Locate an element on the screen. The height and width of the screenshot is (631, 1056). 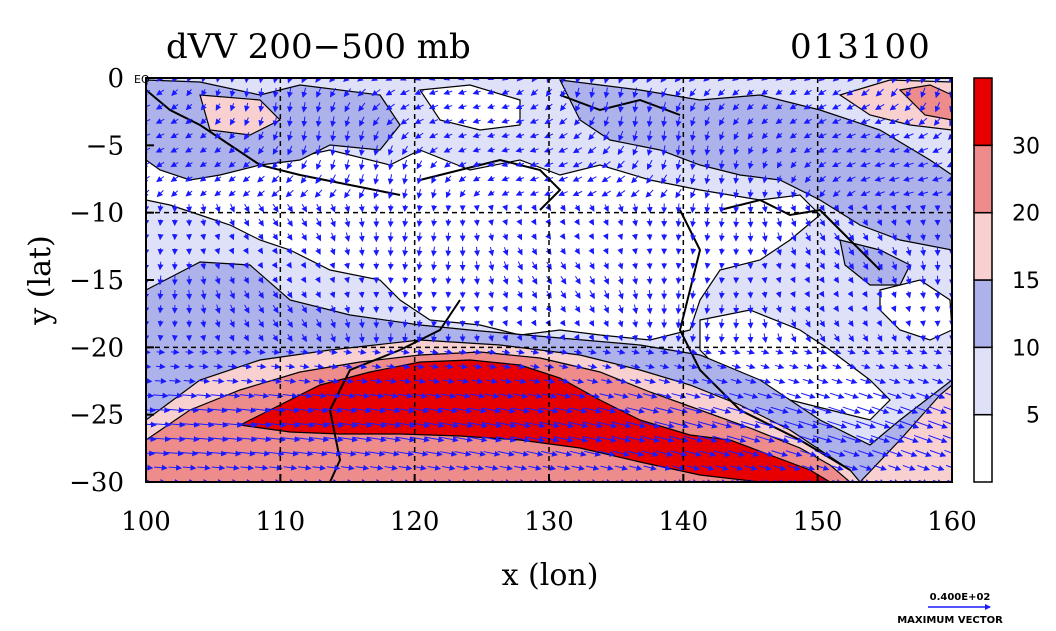
x-tick-label: 130 is located at coordinates (549, 522).